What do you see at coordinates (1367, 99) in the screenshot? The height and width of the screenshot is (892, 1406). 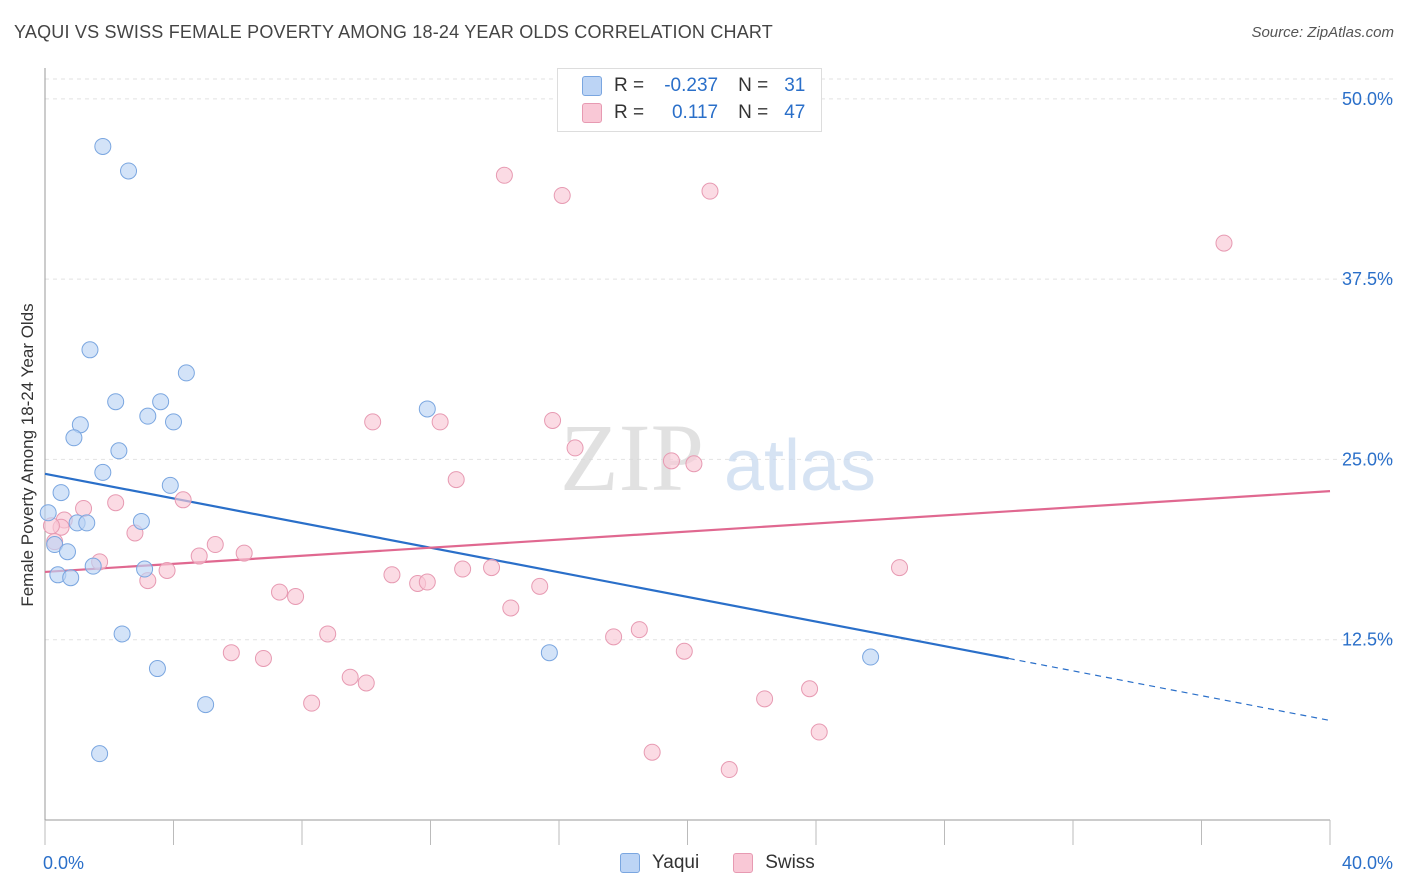 I see `y-tick-label: 50.0%` at bounding box center [1367, 99].